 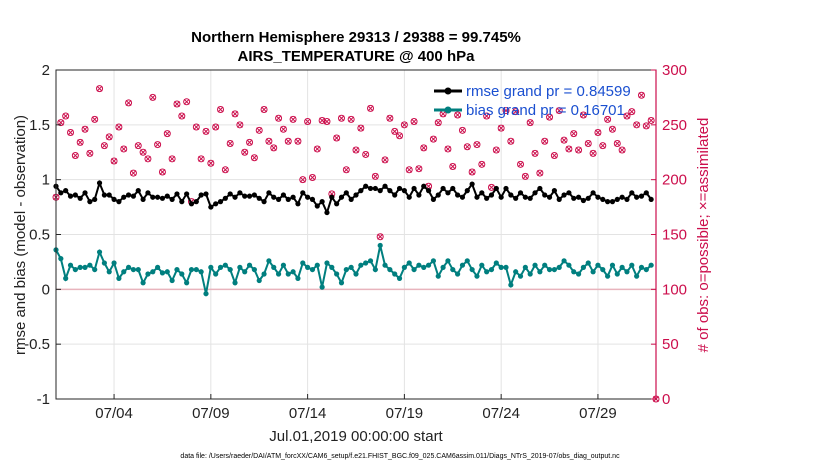 What do you see at coordinates (598, 413) in the screenshot?
I see `x-tick-label: 07/29` at bounding box center [598, 413].